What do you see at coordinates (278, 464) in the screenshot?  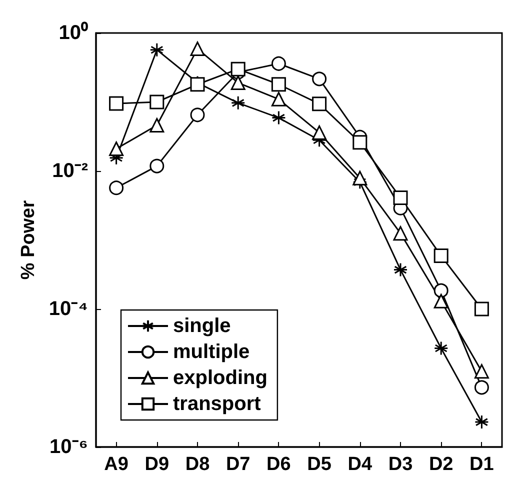 I see `x-tick-label: D6` at bounding box center [278, 464].